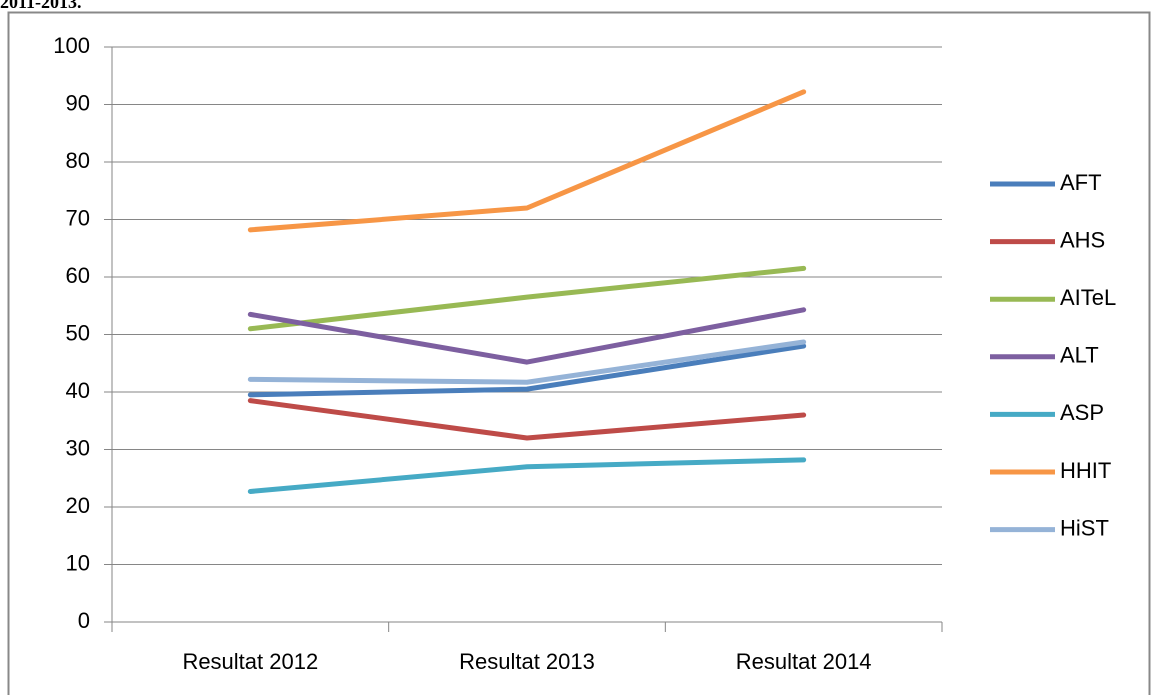 The height and width of the screenshot is (700, 1152). What do you see at coordinates (78, 217) in the screenshot?
I see `y-tick-label: 70` at bounding box center [78, 217].